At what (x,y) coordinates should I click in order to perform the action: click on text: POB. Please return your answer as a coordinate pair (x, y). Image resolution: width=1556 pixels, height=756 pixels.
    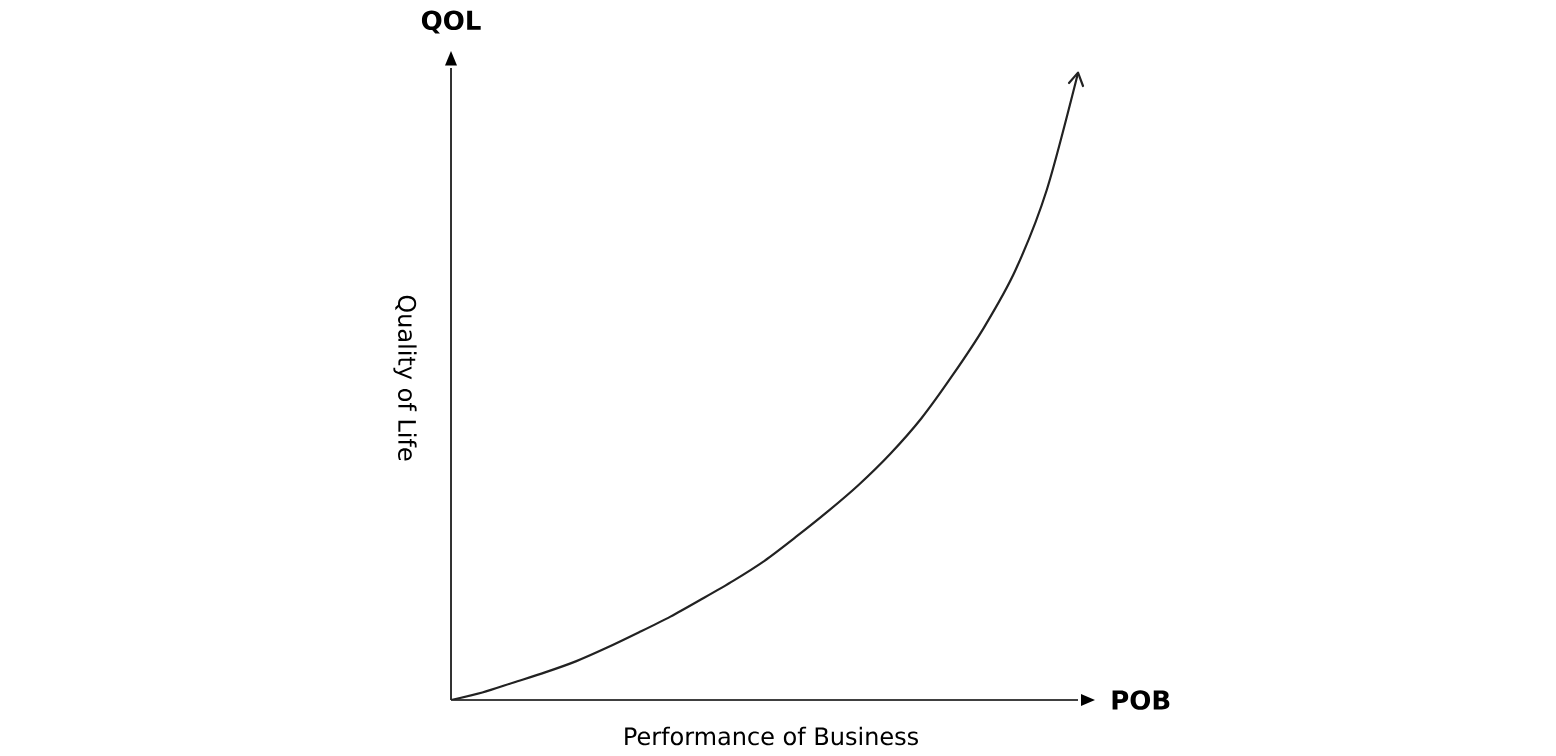
    Looking at the image, I should click on (1141, 700).